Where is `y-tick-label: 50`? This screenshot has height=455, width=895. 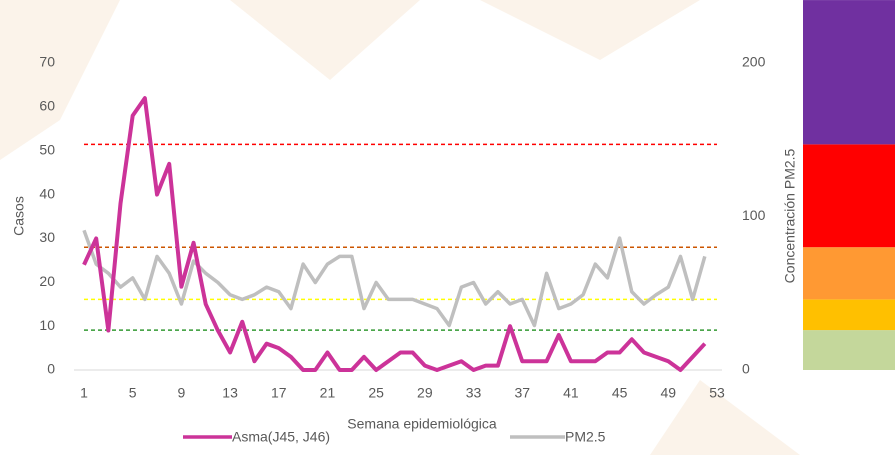
y-tick-label: 50 is located at coordinates (47, 149).